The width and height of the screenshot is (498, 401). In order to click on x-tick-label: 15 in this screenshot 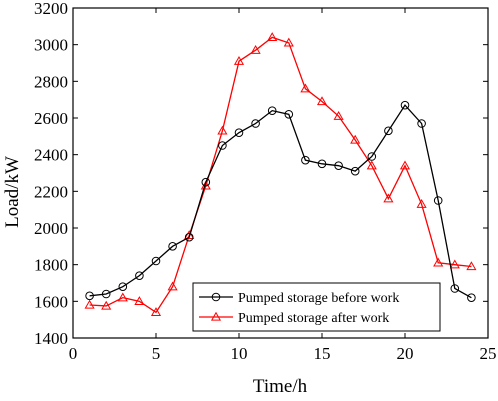, I will do `click(322, 353)`.